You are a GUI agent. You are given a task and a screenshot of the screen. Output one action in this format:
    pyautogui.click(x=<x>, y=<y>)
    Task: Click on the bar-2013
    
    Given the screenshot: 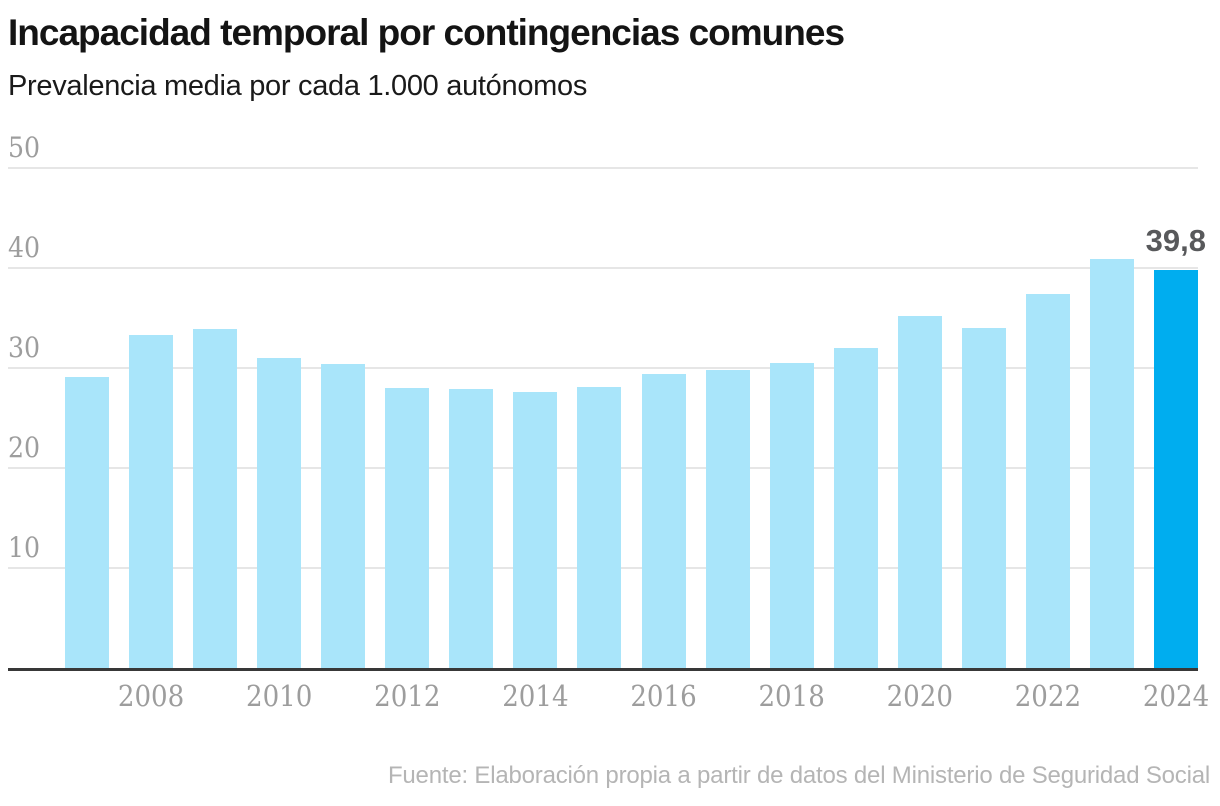 What is the action you would take?
    pyautogui.click(x=471, y=528)
    